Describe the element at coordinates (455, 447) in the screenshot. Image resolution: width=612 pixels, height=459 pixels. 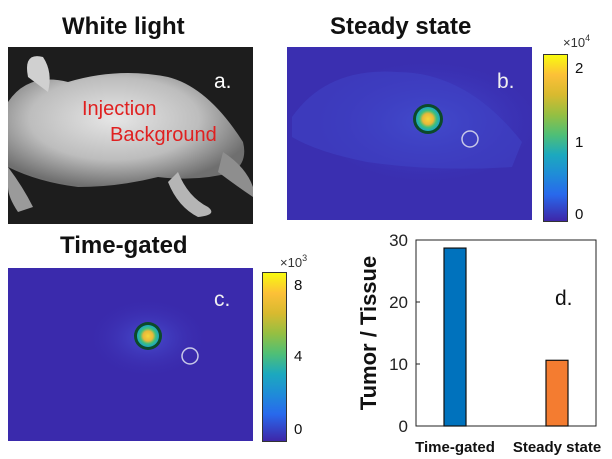
I see `x-tick-label: Time-gated` at that location.